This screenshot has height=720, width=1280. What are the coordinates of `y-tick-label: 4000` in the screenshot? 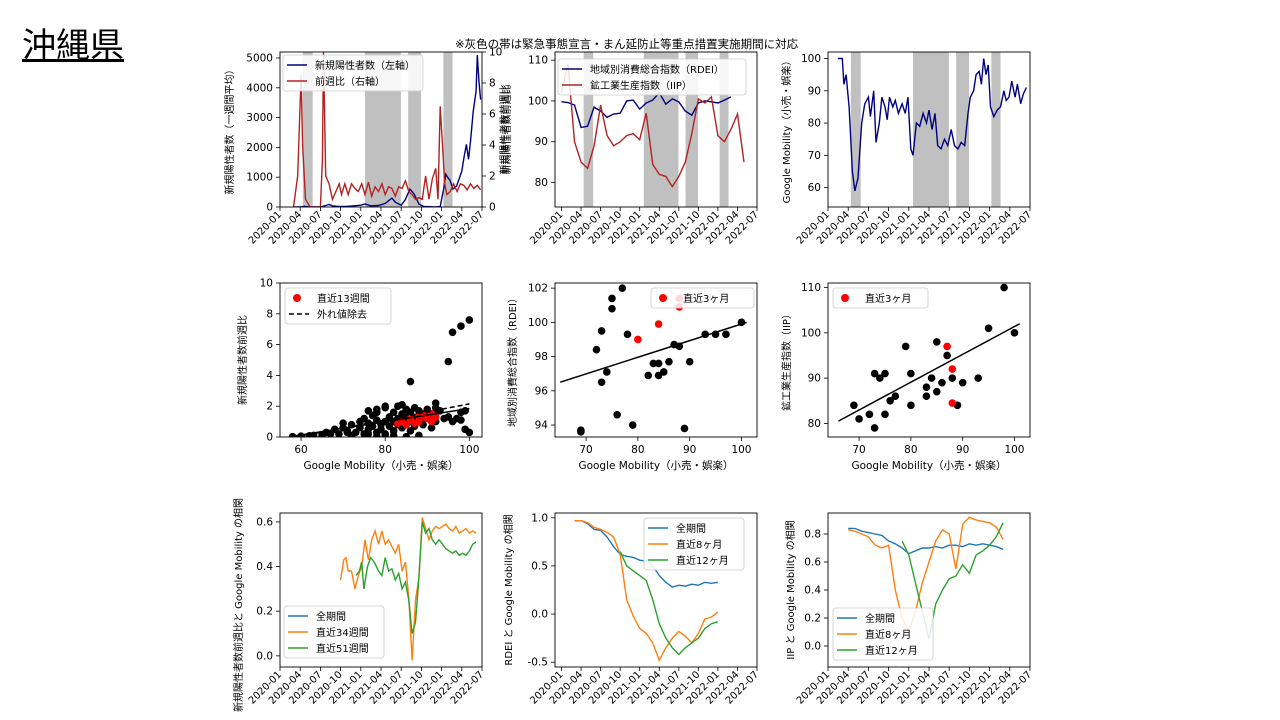 It's located at (259, 88).